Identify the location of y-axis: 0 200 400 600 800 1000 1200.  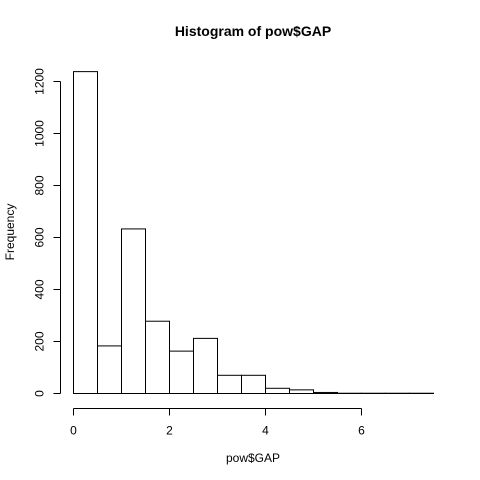
(47, 232).